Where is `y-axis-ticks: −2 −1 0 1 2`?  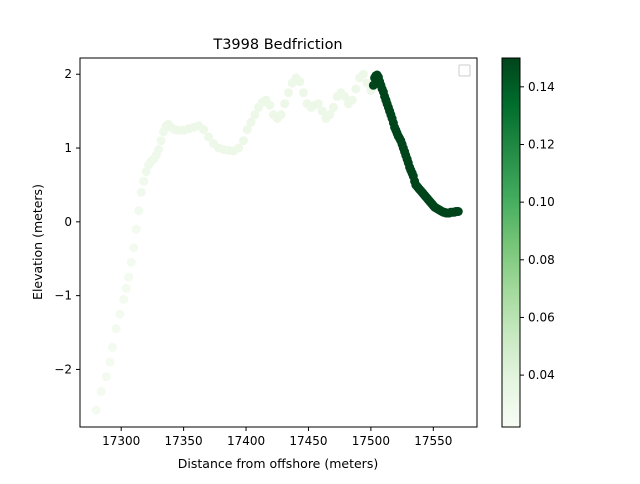 y-axis-ticks: −2 −1 0 1 2 is located at coordinates (67, 221).